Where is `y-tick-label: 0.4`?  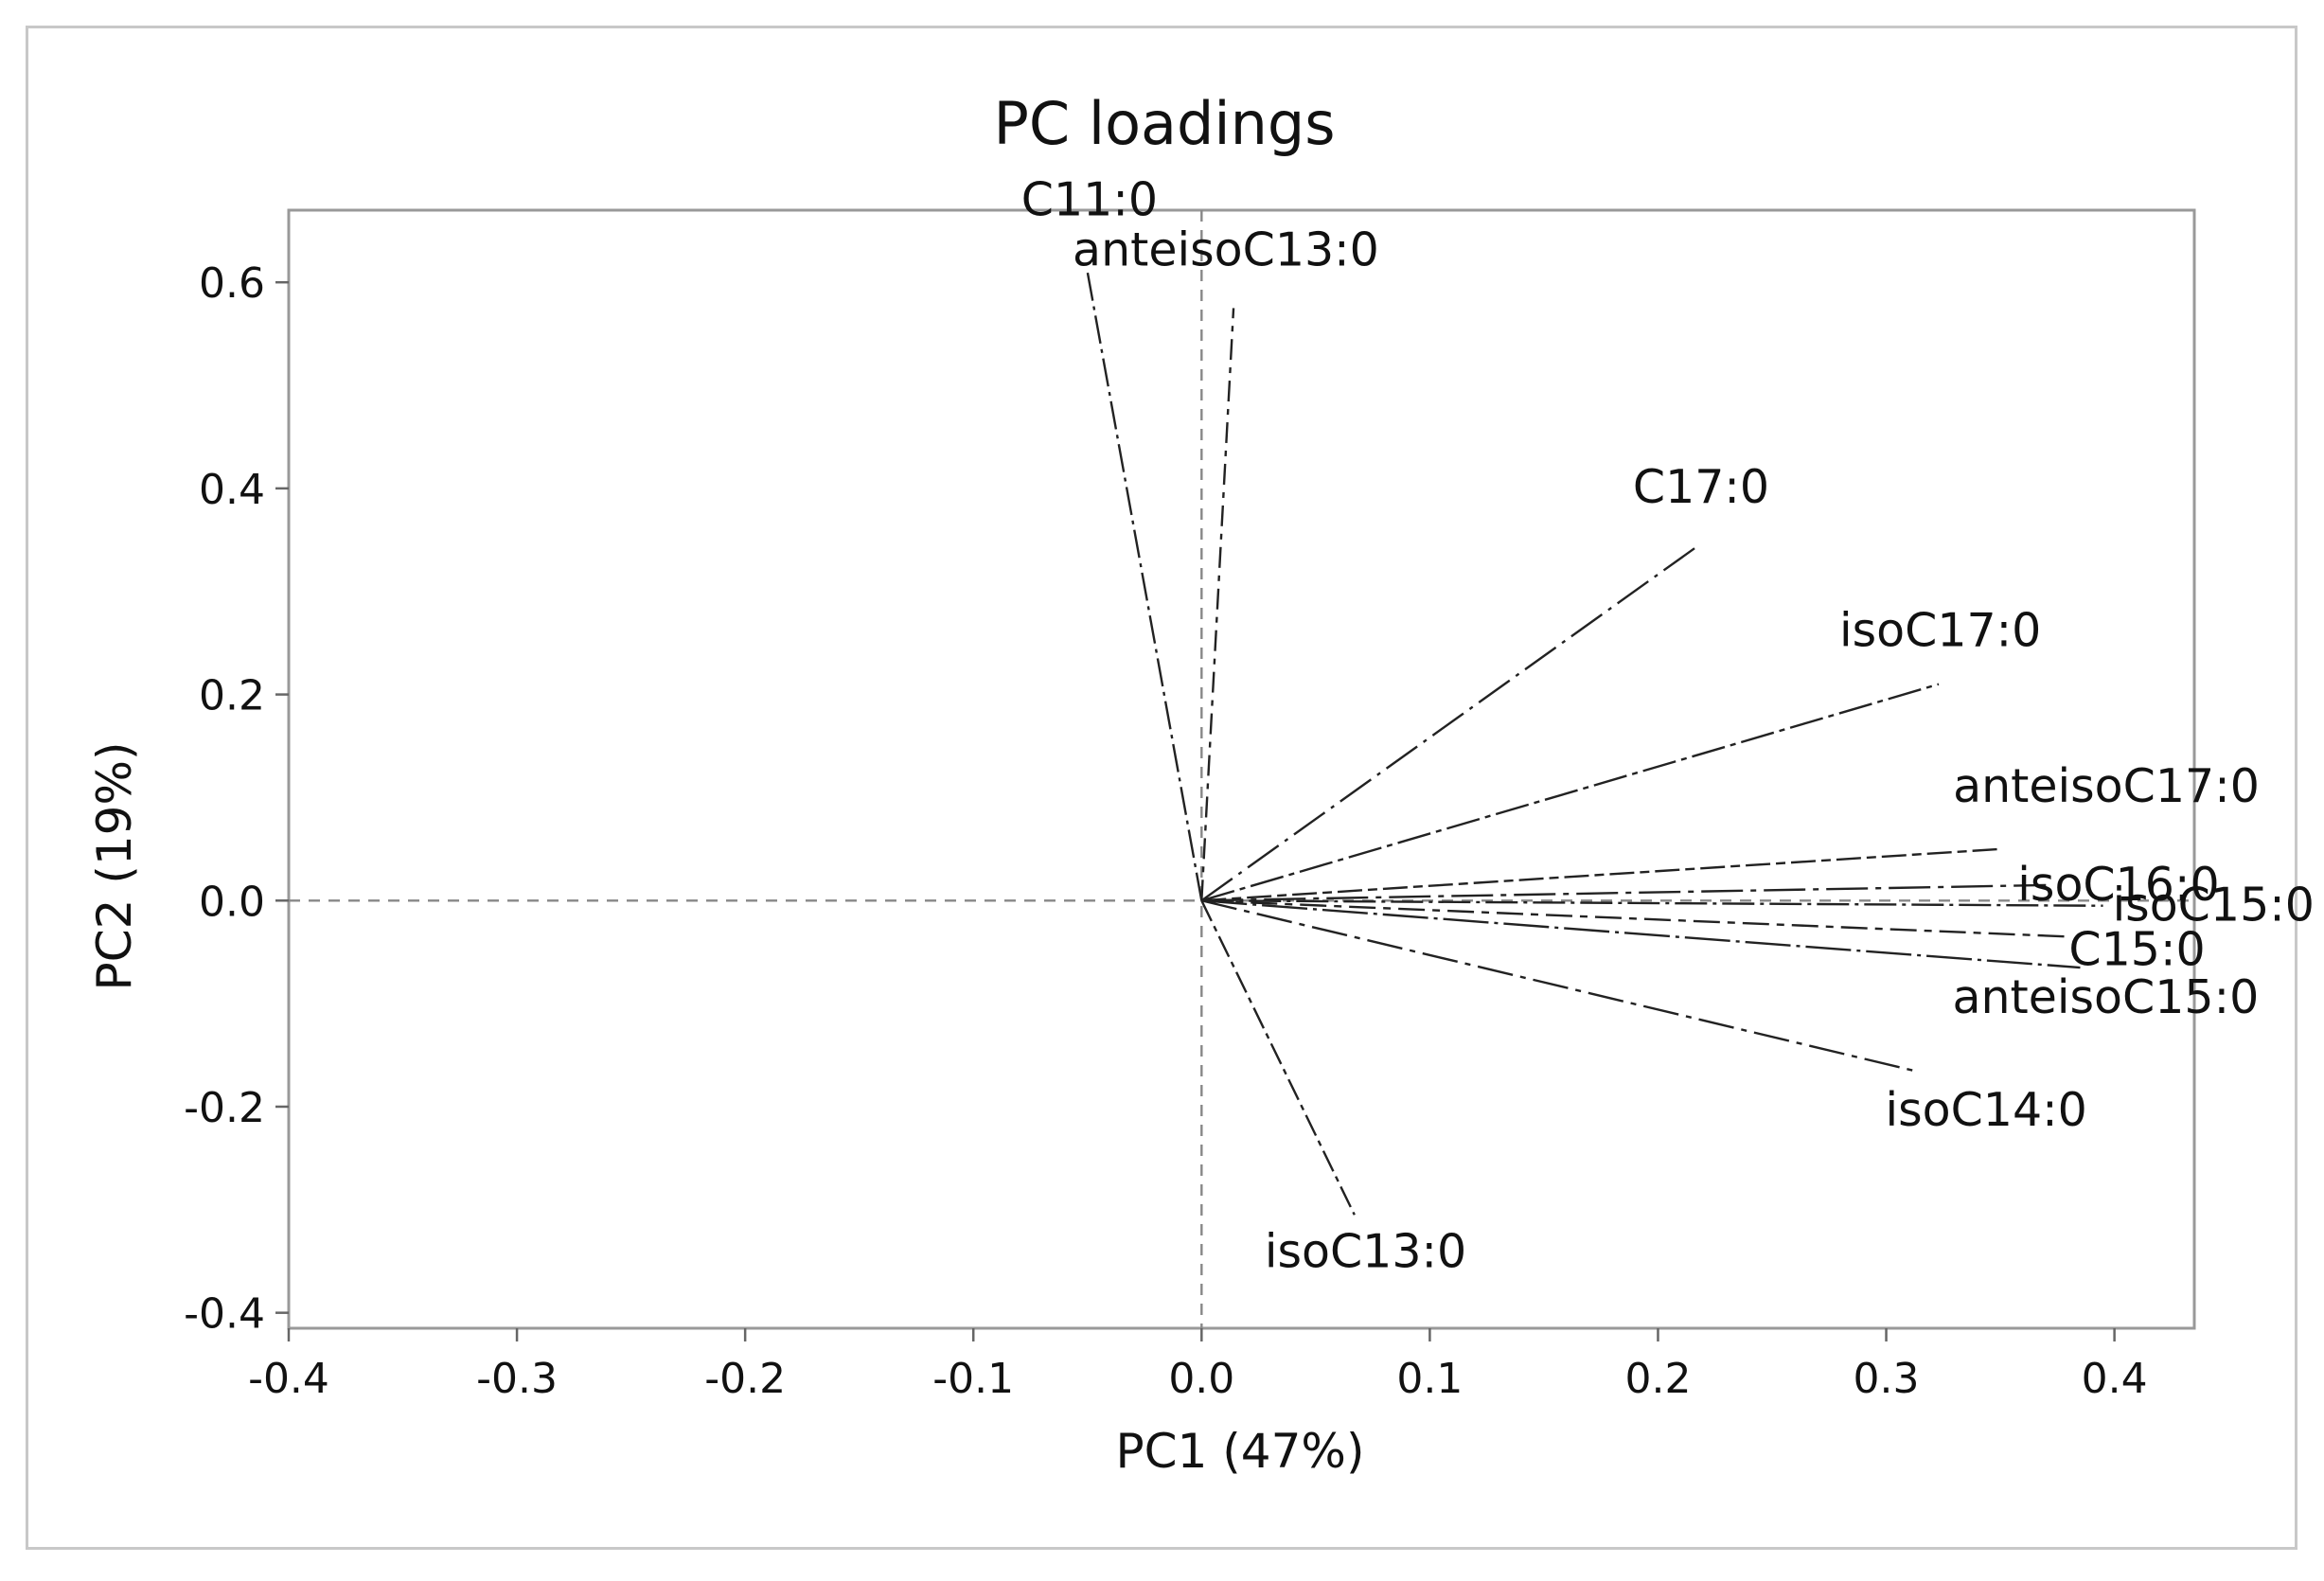
y-tick-label: 0.4 is located at coordinates (232, 490).